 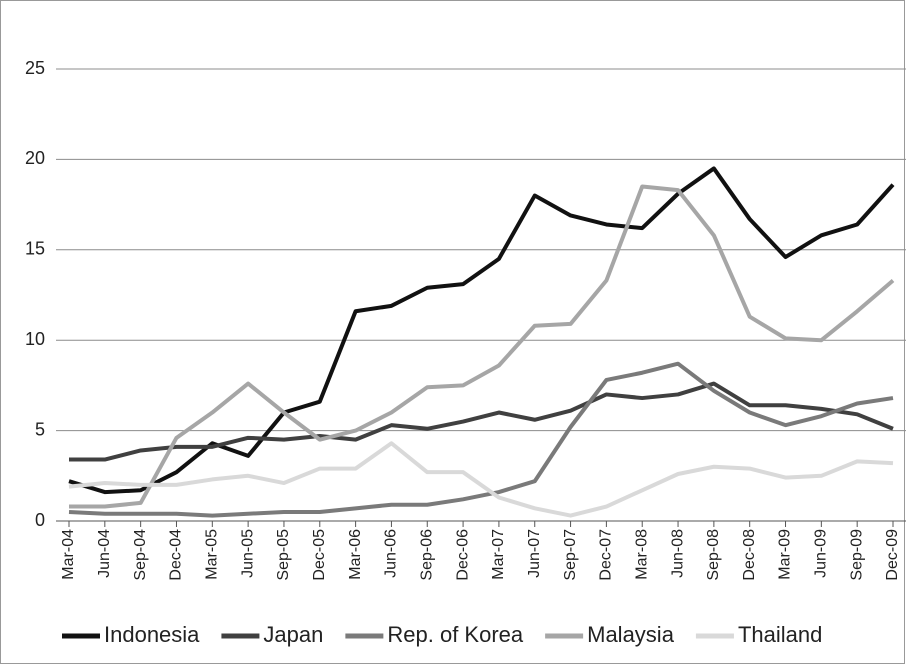 What do you see at coordinates (176, 555) in the screenshot?
I see `x-tick-label: Dec-04` at bounding box center [176, 555].